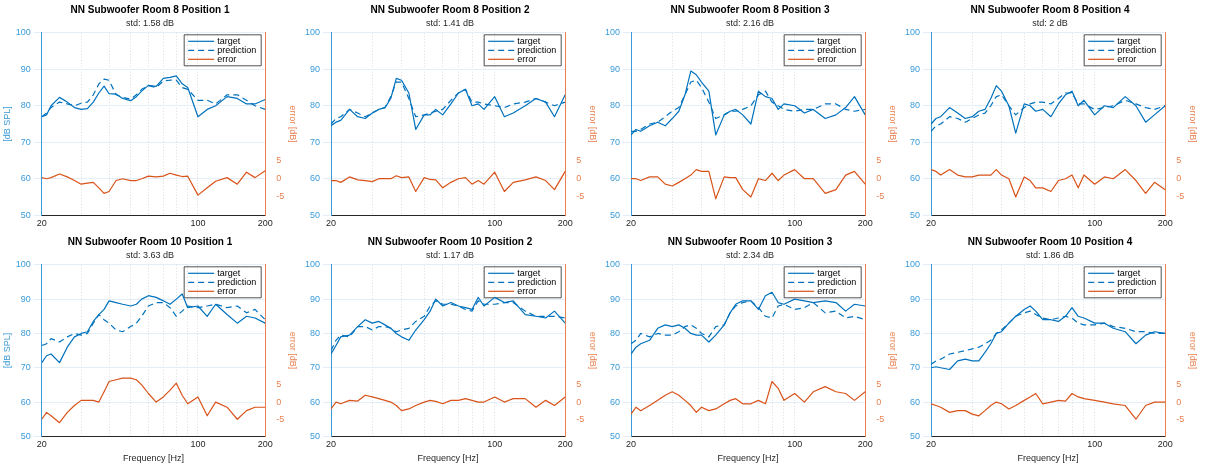  I want to click on chart-subtitle: std: 2.16 dB, so click(750, 22).